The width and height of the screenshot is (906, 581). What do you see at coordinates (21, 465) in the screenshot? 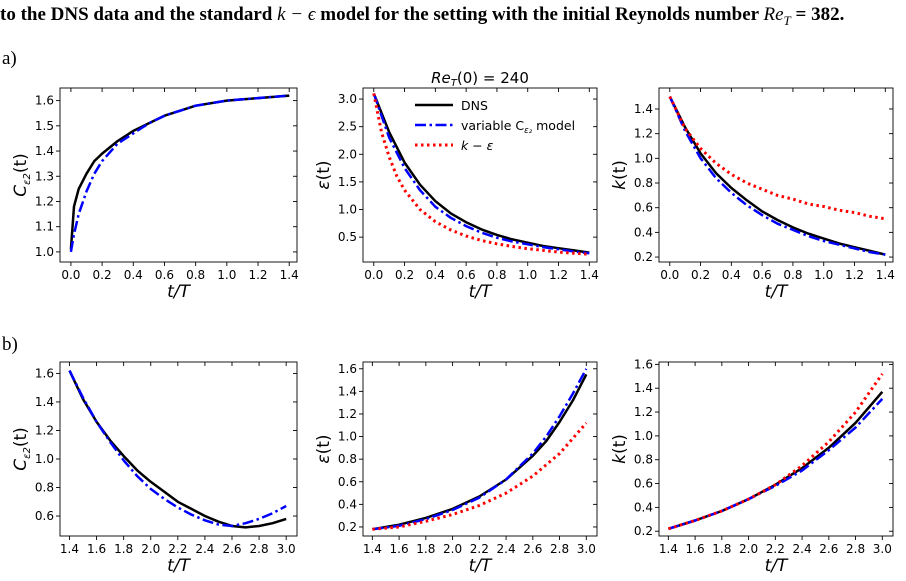
I see `y-label-c: C` at bounding box center [21, 465].